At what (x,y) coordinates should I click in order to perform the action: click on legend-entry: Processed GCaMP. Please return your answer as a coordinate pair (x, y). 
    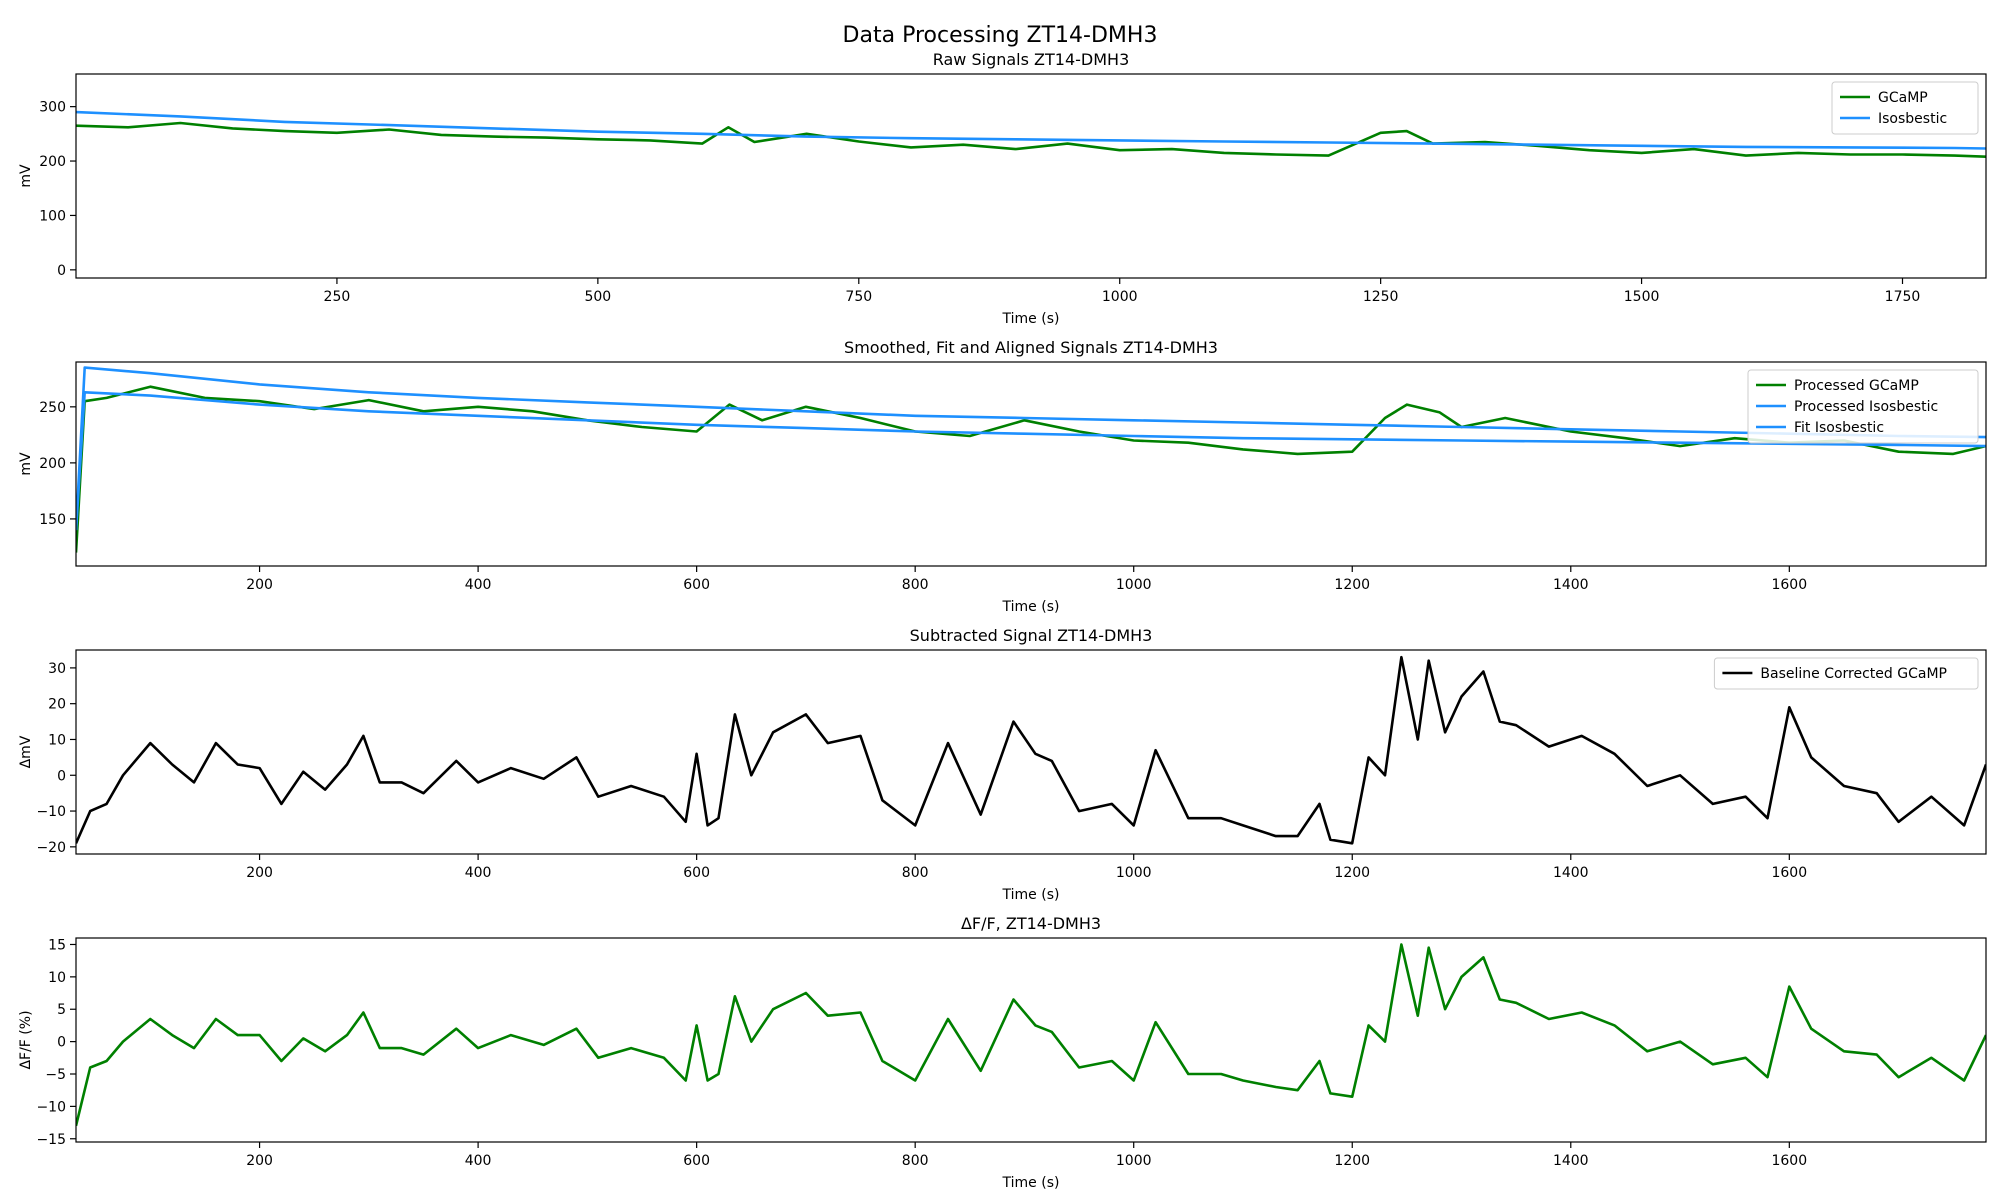
    Looking at the image, I should click on (1856, 386).